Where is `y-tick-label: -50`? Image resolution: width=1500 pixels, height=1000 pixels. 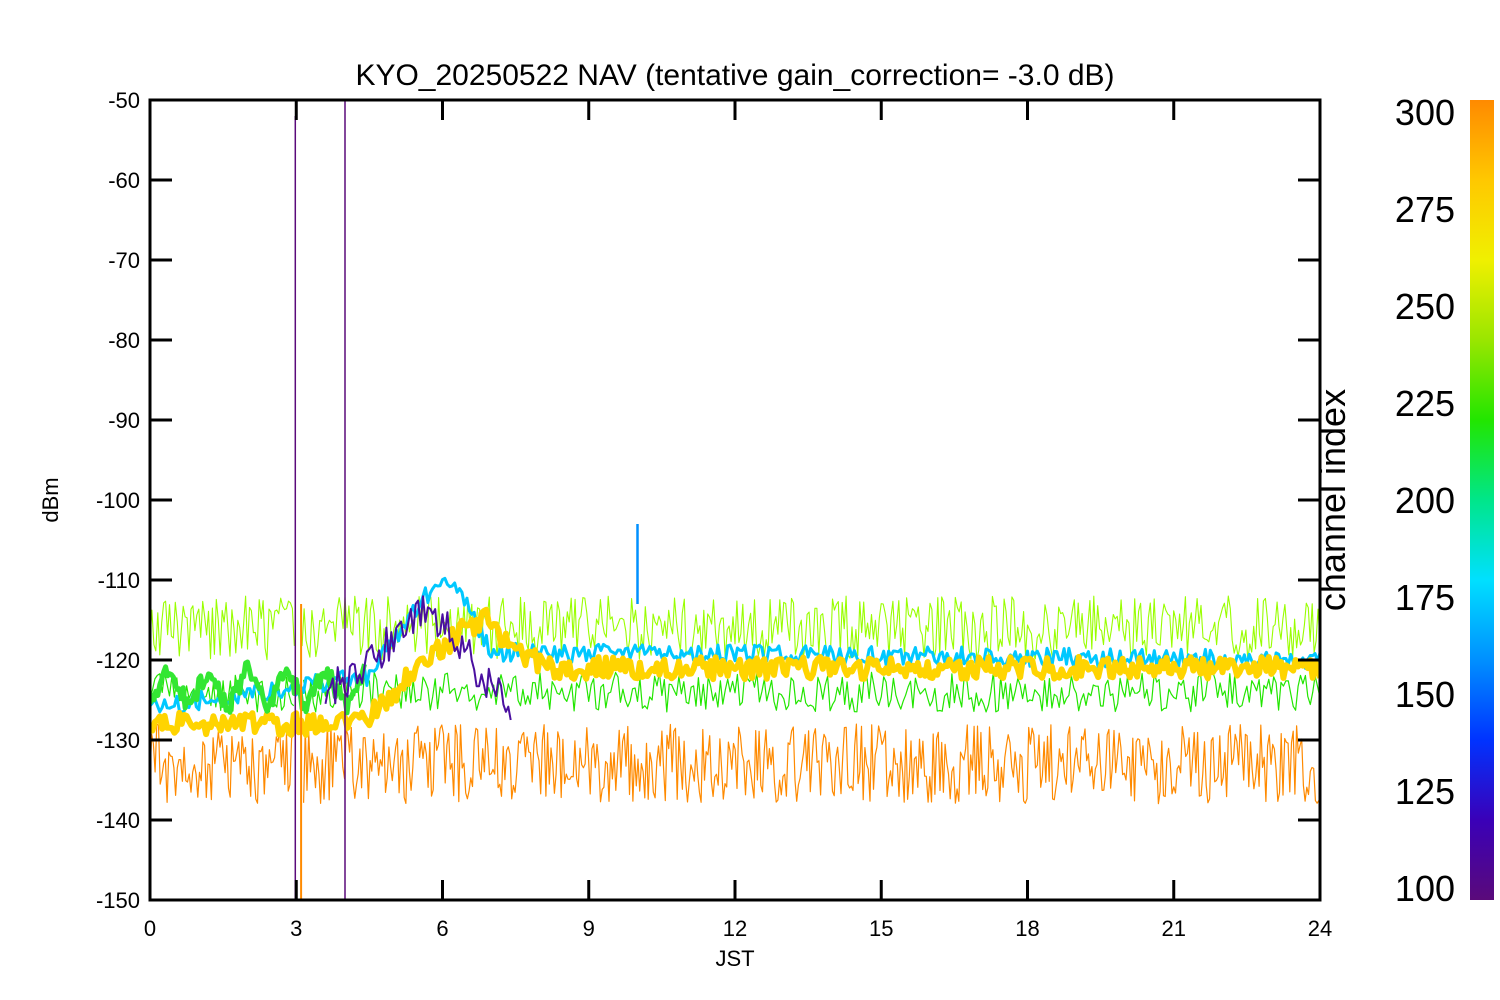
y-tick-label: -50 is located at coordinates (124, 100).